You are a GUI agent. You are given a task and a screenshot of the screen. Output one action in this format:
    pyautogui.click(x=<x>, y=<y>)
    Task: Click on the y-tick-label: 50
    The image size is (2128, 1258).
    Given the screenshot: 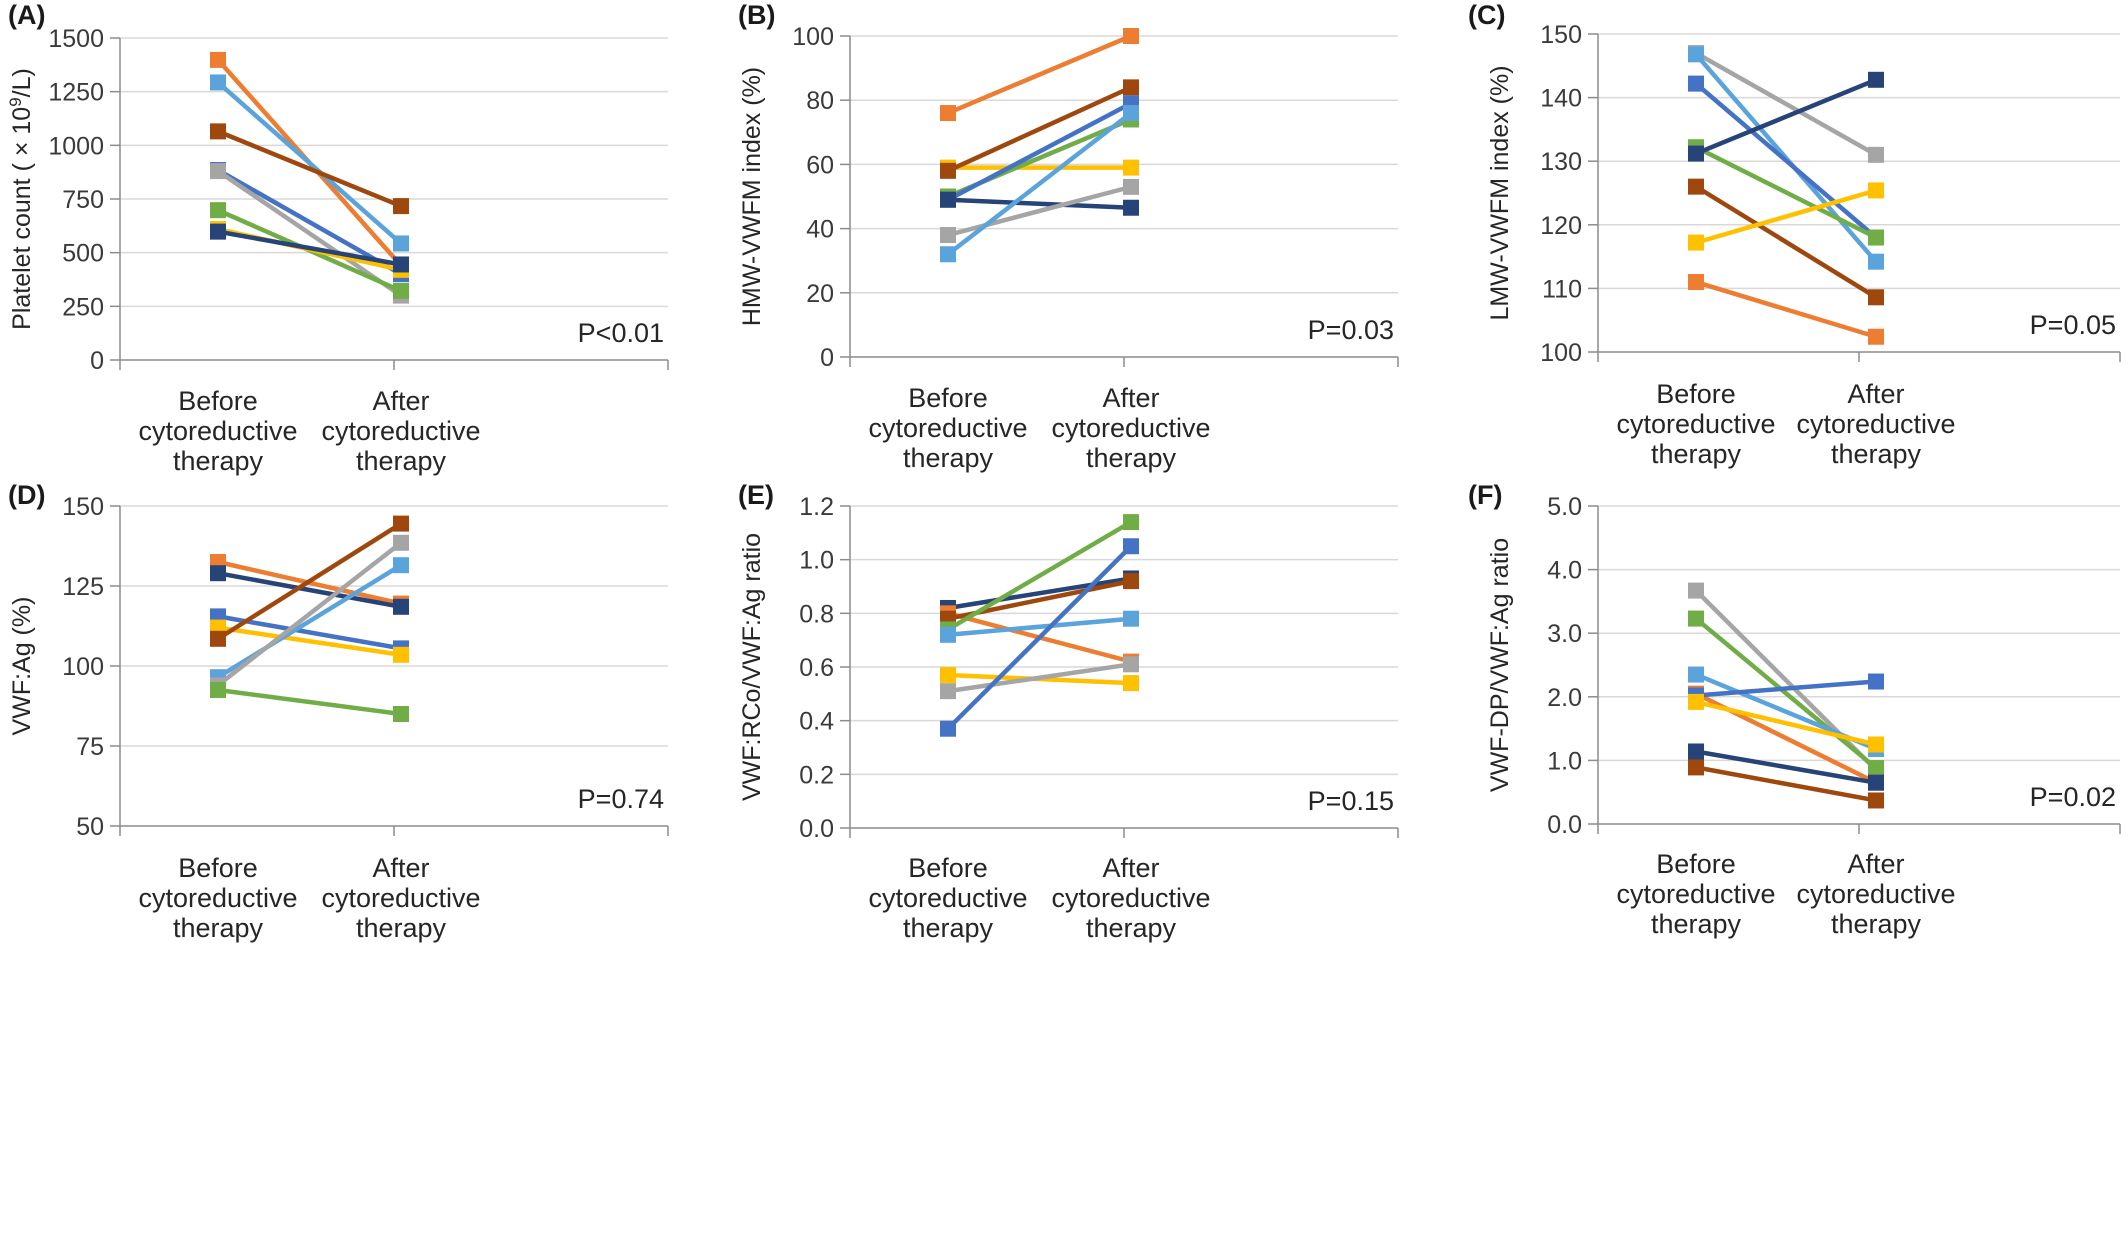 What is the action you would take?
    pyautogui.click(x=90, y=827)
    